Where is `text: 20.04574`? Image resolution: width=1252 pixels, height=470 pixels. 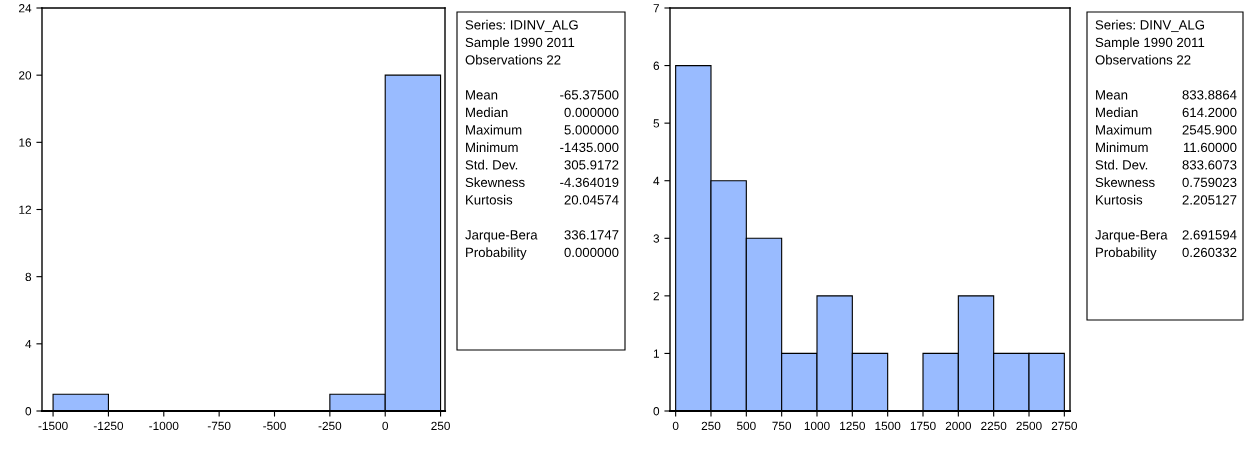 text: 20.04574 is located at coordinates (591, 200).